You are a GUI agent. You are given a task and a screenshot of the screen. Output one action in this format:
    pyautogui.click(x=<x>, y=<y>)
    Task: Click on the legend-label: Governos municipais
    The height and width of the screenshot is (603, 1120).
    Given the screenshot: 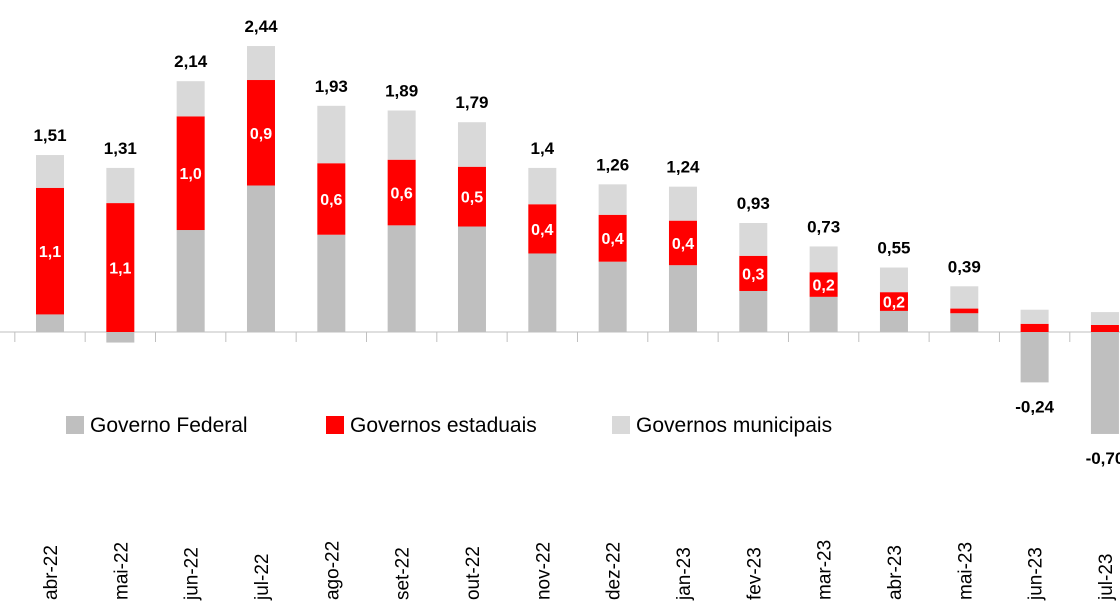 What is the action you would take?
    pyautogui.click(x=734, y=425)
    